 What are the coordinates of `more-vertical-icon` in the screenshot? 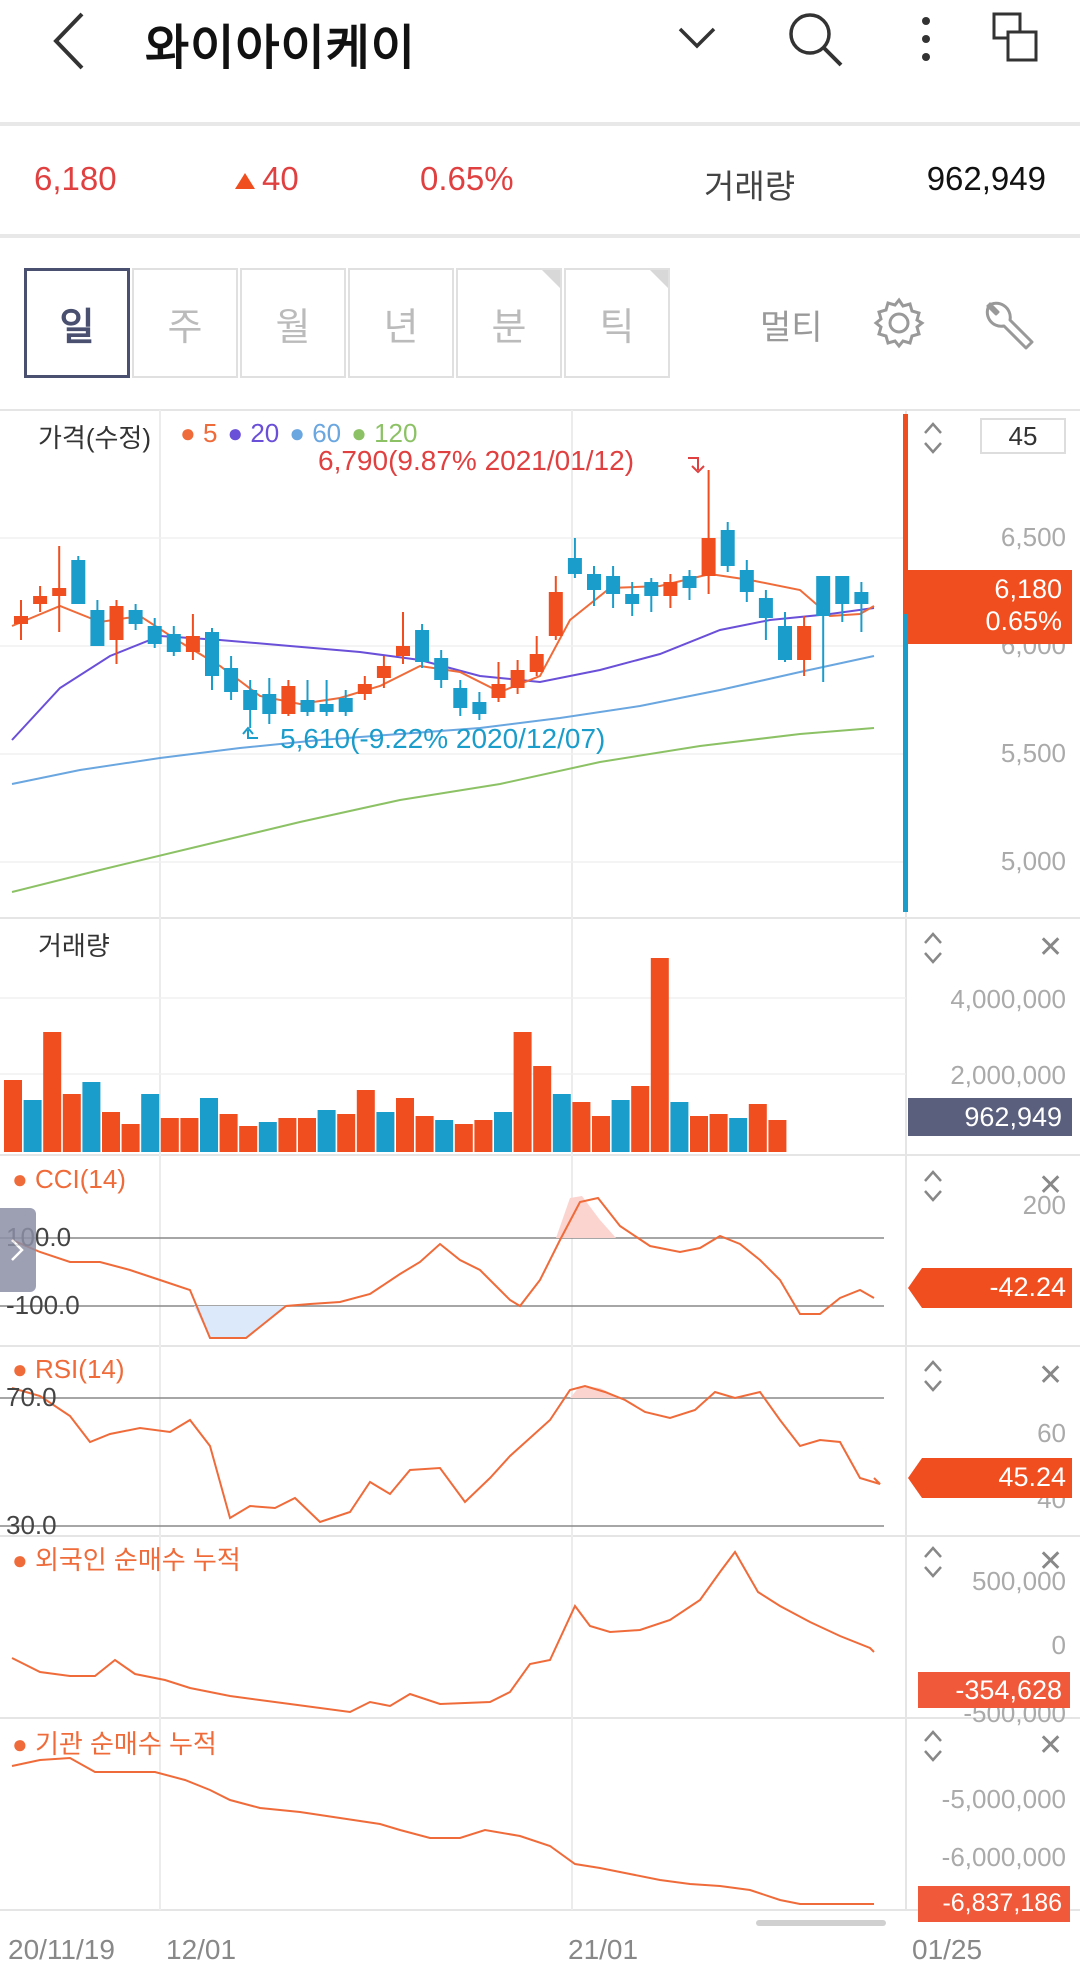 It's located at (926, 39).